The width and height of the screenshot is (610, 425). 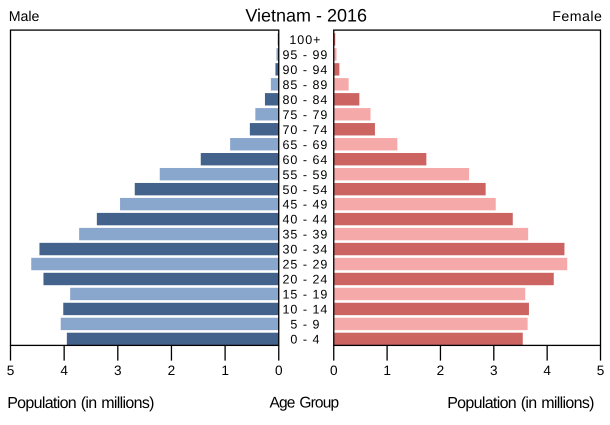 I want to click on svg-text: 15 - 19, so click(x=305, y=295).